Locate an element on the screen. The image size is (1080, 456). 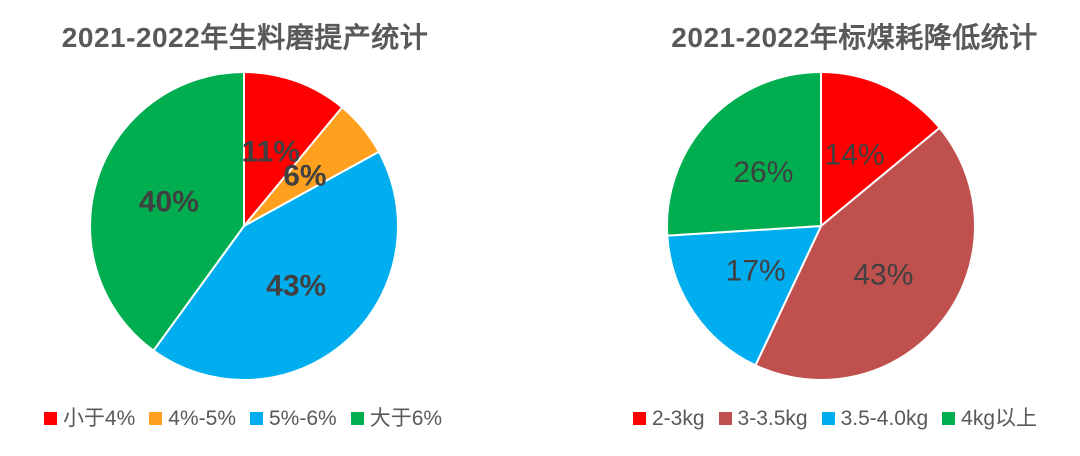
legend-item: 4%-5% is located at coordinates (192, 418).